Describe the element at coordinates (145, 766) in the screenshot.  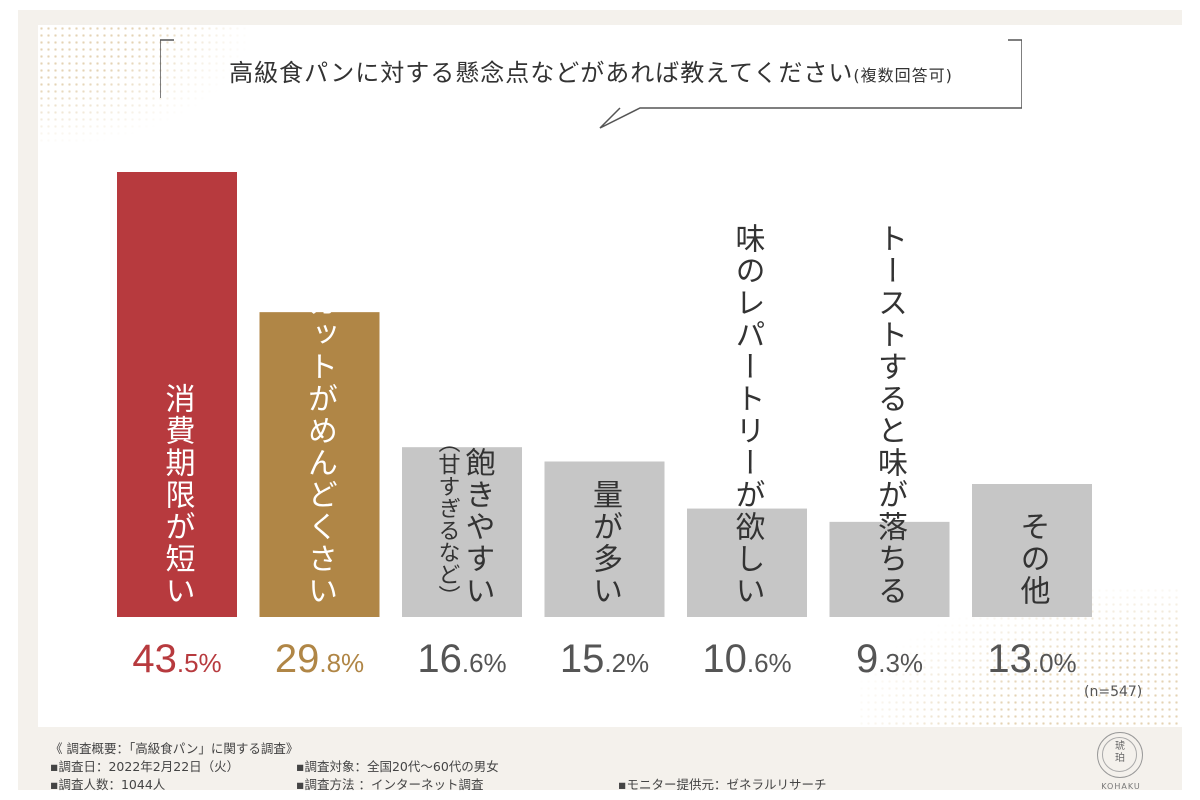
I see `footer-date: ▪調査日：2022年2月22日（火）` at that location.